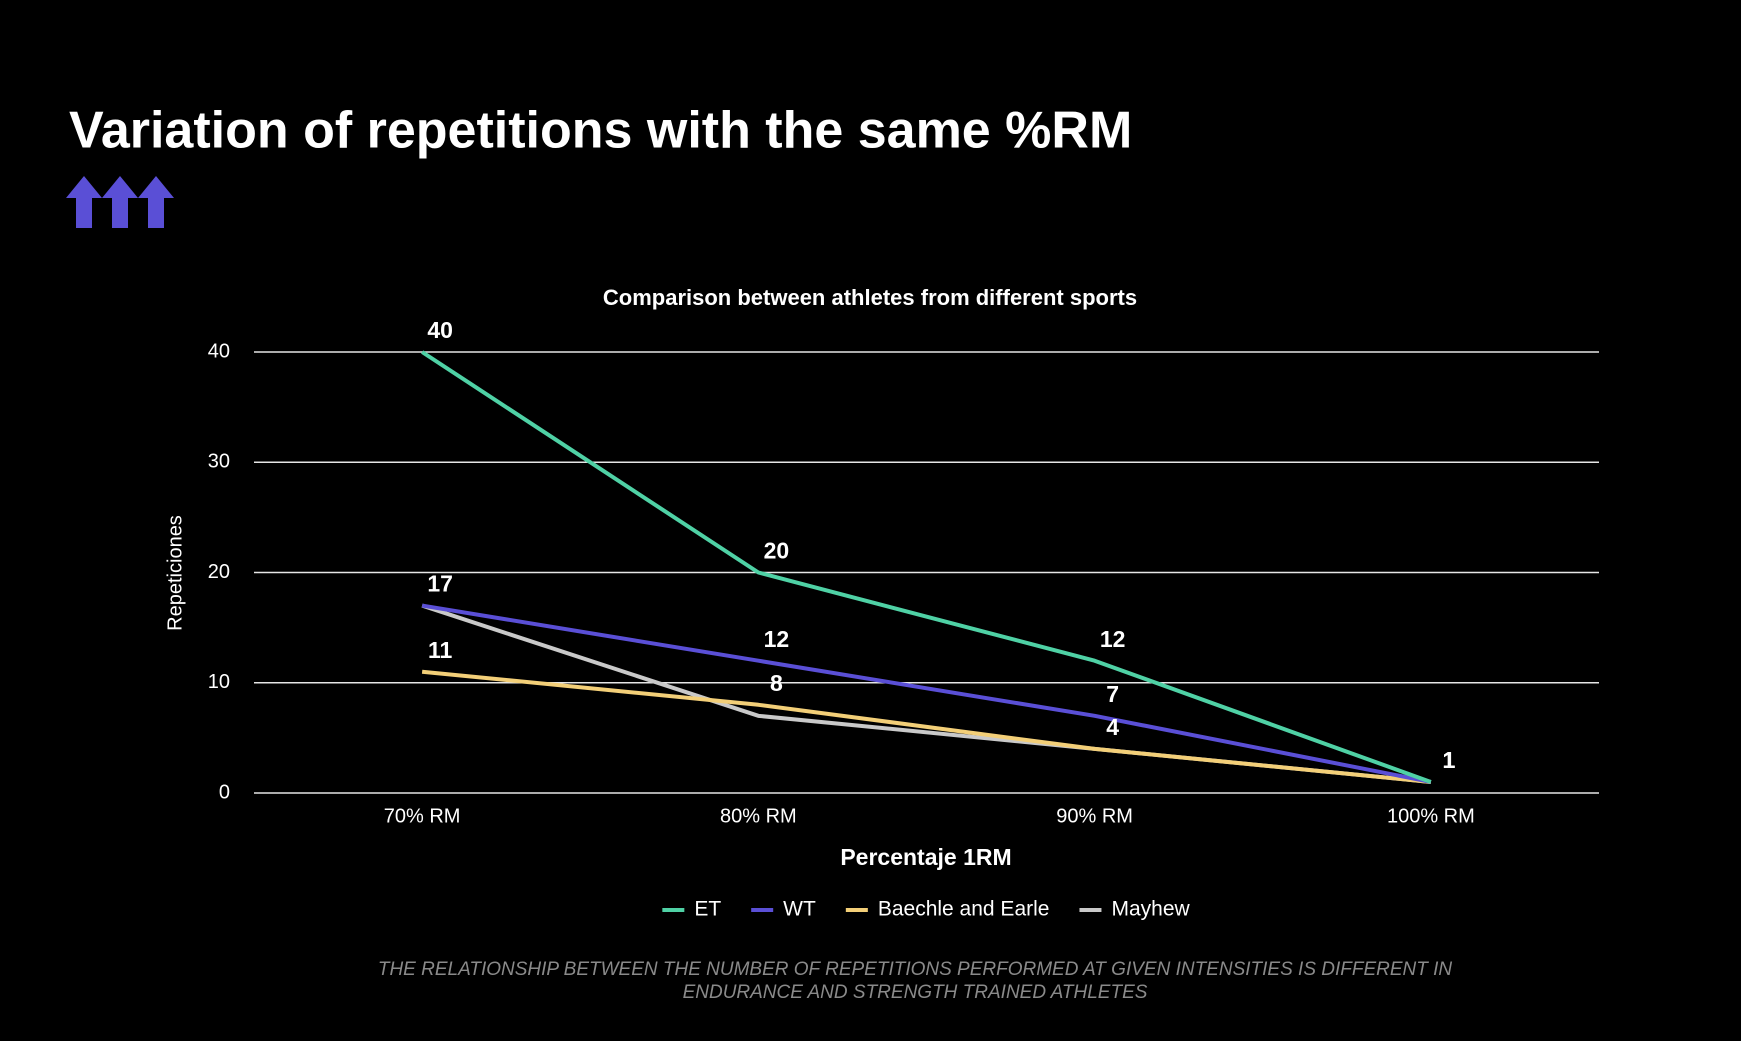 This screenshot has width=1741, height=1041. I want to click on data-label: 7, so click(1112, 694).